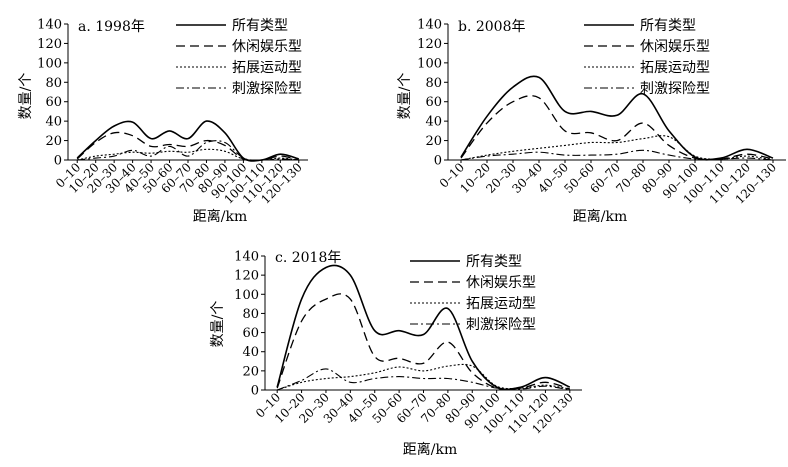  What do you see at coordinates (308, 258) in the screenshot?
I see `chart-title: c. 2018年` at bounding box center [308, 258].